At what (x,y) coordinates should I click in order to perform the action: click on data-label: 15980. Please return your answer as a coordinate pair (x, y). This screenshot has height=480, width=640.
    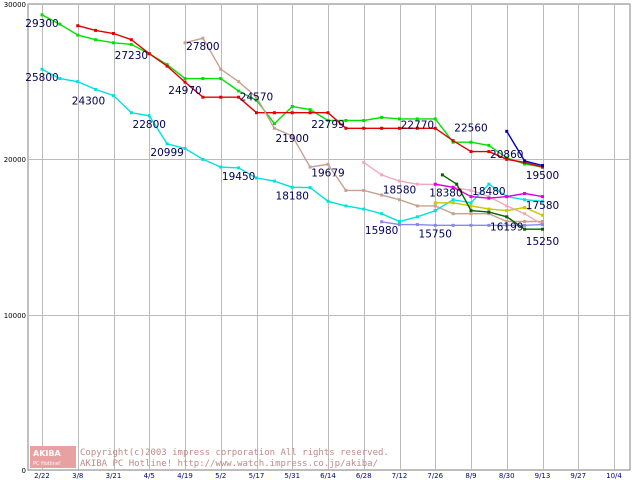
    Looking at the image, I should click on (381, 231).